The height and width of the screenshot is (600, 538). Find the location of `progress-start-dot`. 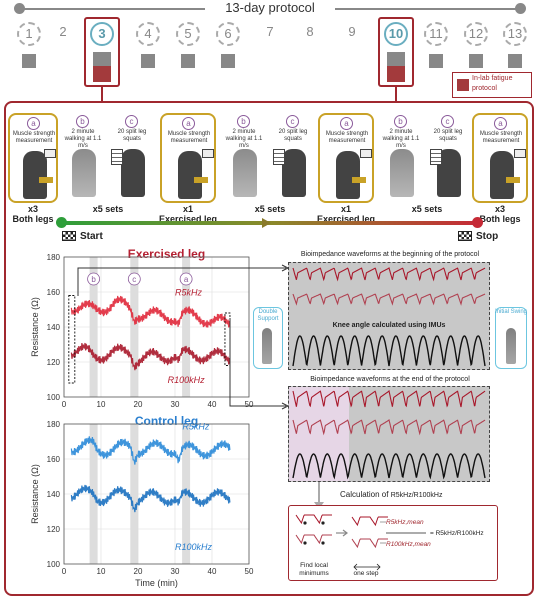

progress-start-dot is located at coordinates (61, 222).